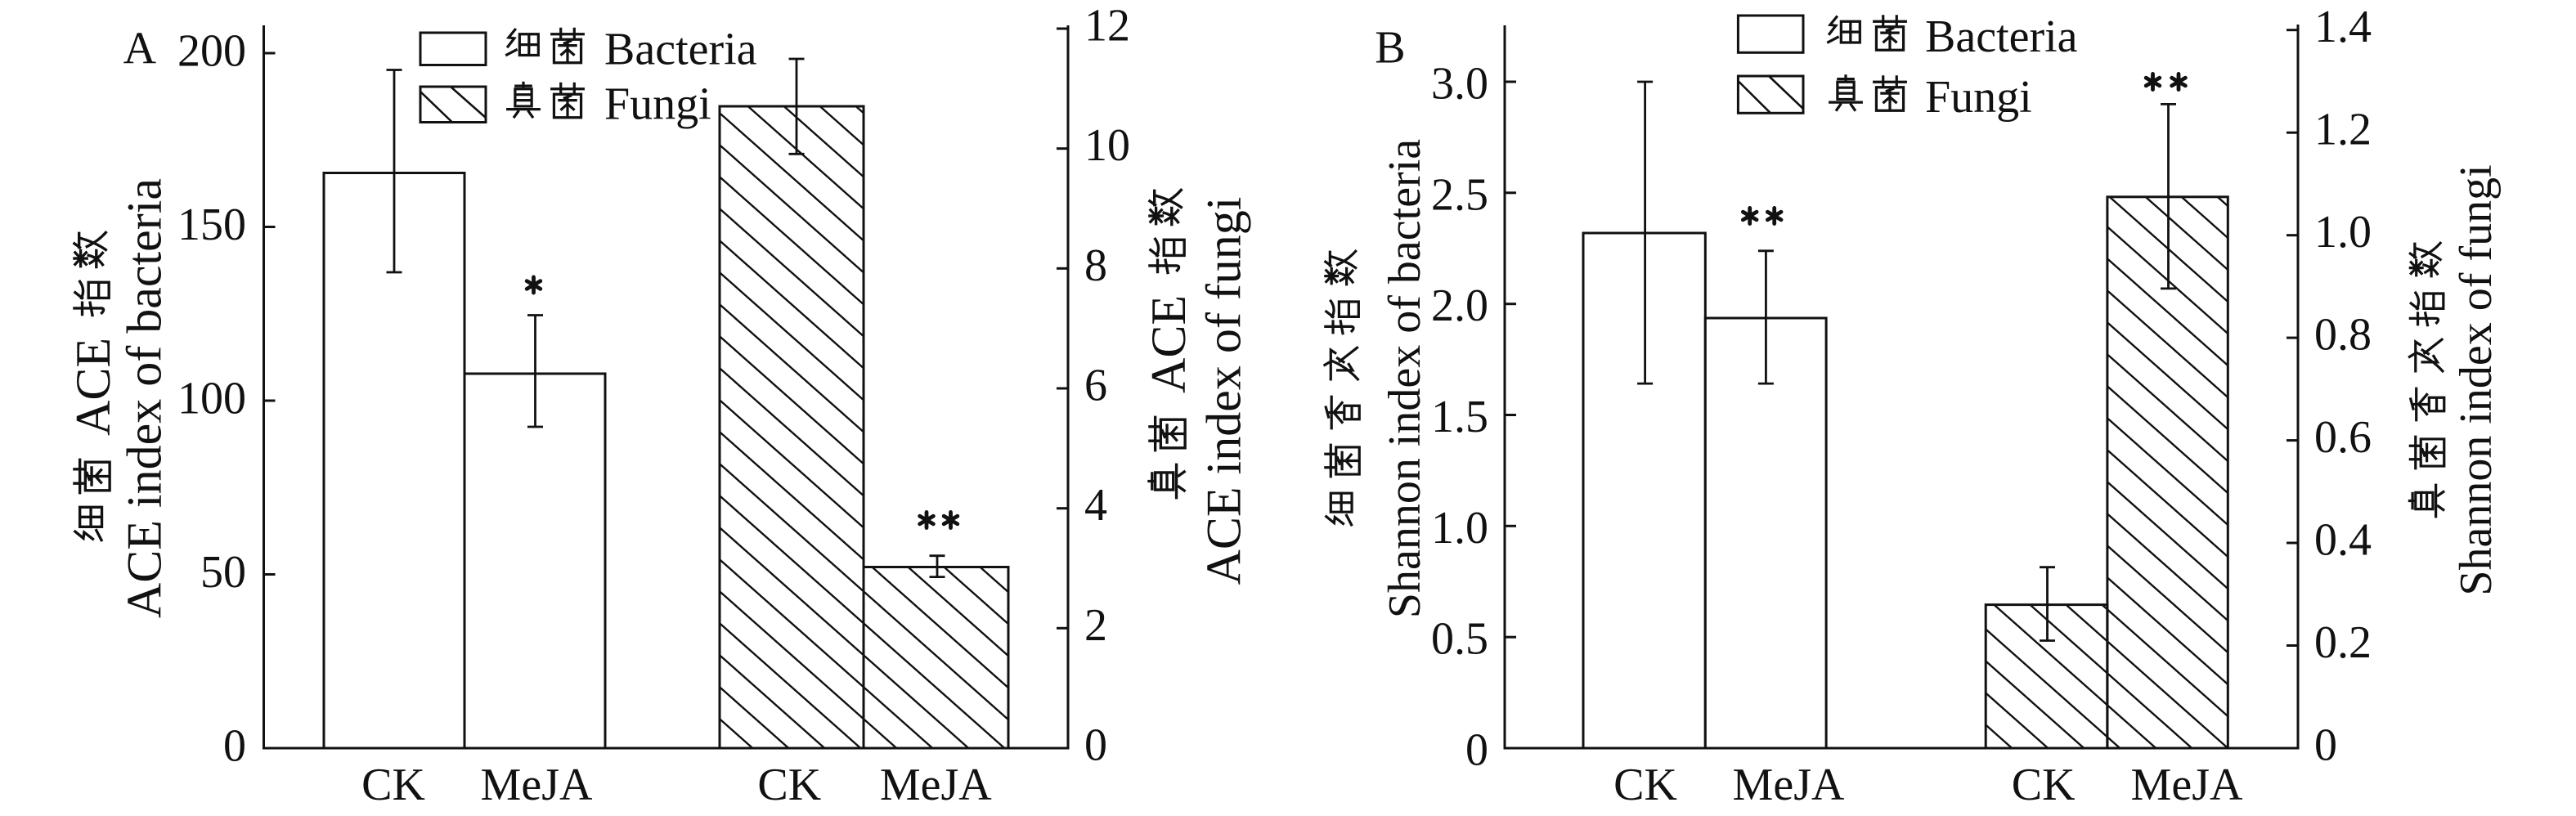  What do you see at coordinates (1390, 49) in the screenshot?
I see `svg-text: B` at bounding box center [1390, 49].